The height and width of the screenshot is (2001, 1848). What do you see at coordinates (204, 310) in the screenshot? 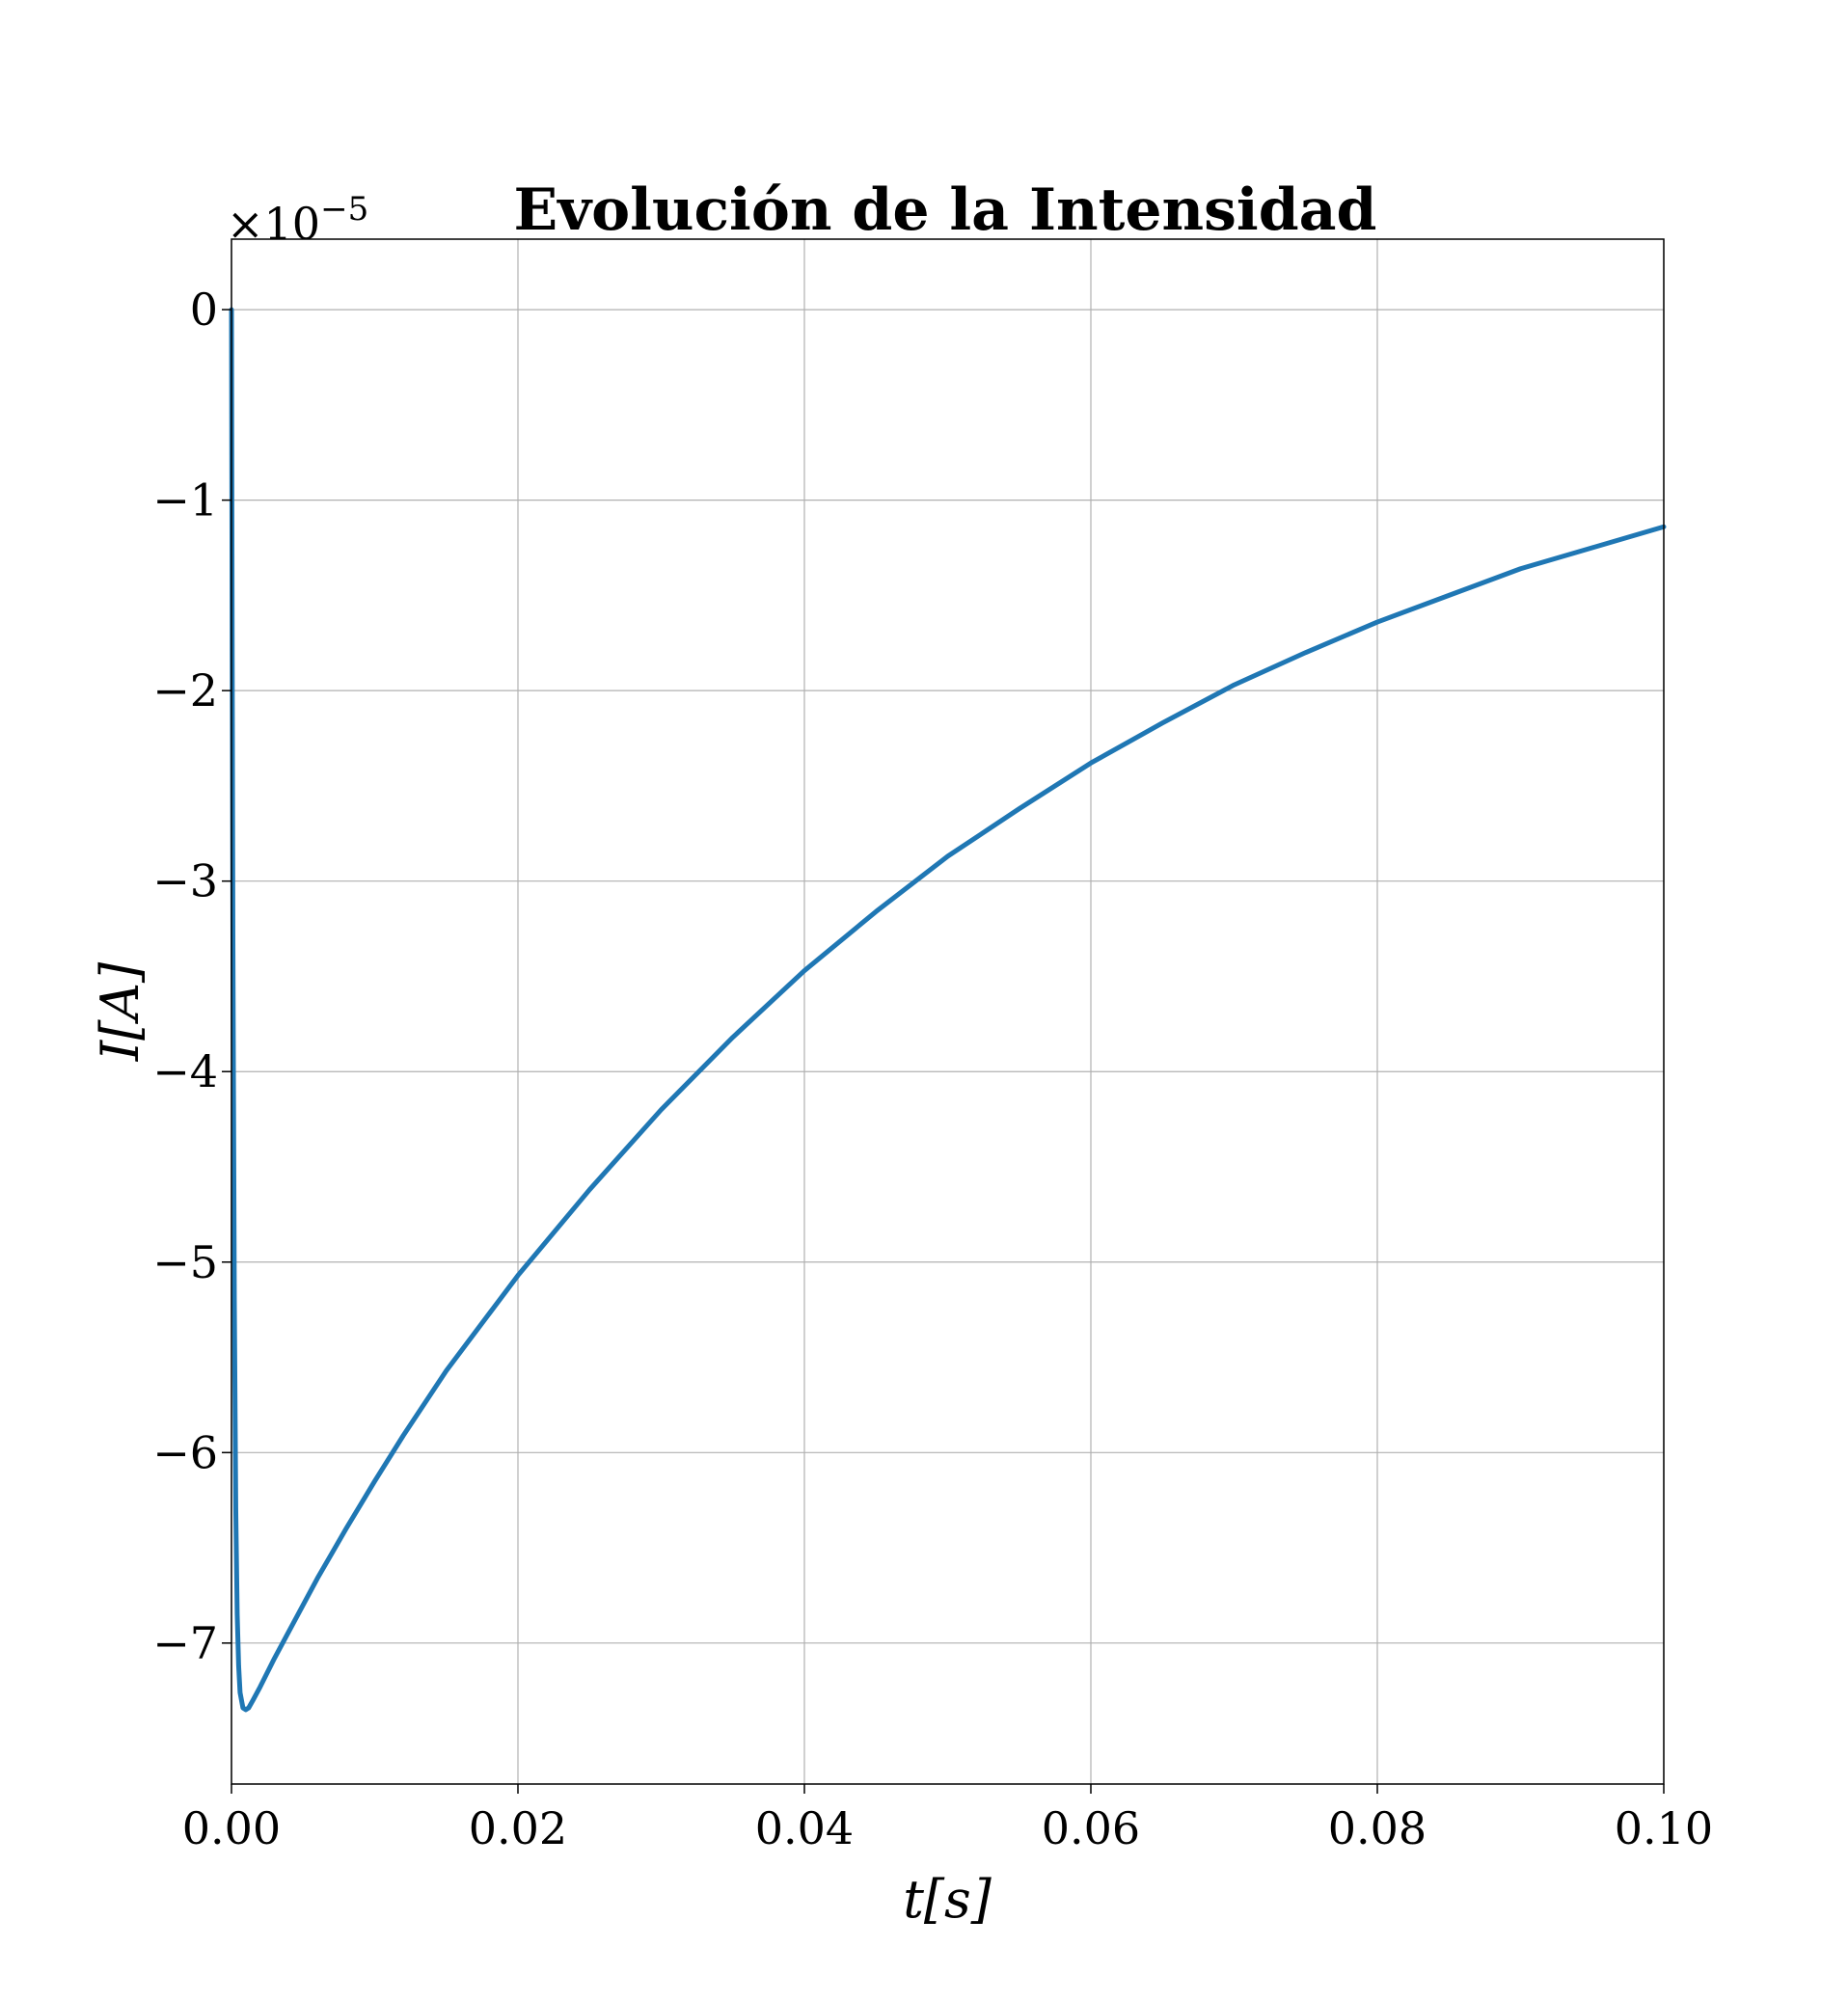
I see `y-tick-label: 0` at bounding box center [204, 310].